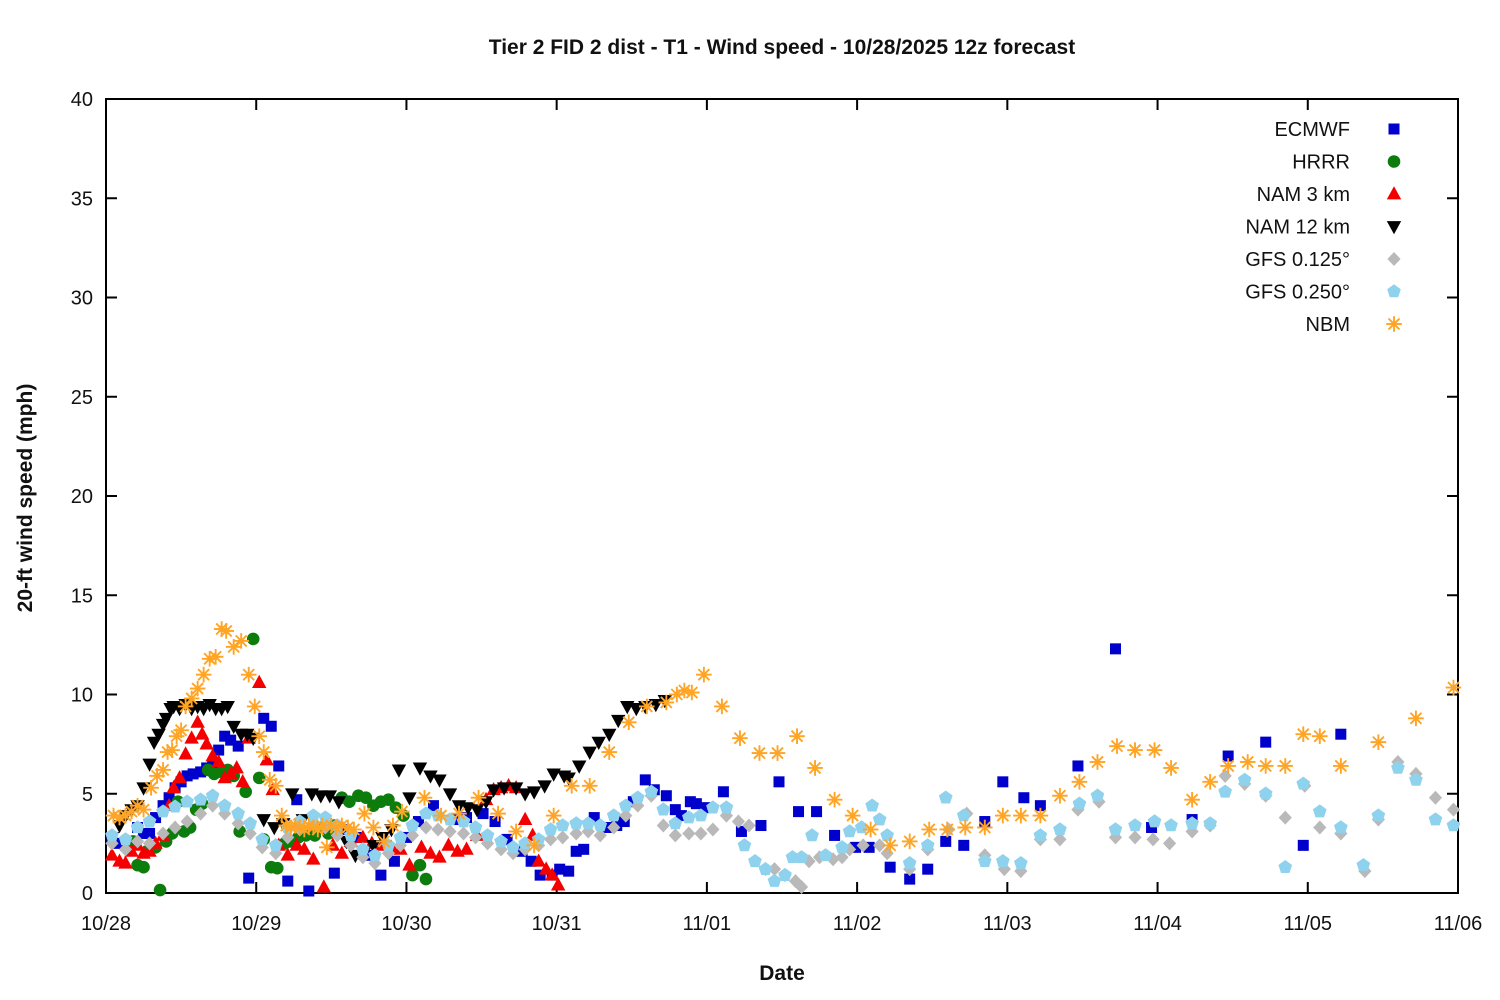 The height and width of the screenshot is (1000, 1500). Describe the element at coordinates (1297, 260) in the screenshot. I see `legend-label-4: GFS 0.125°` at that location.